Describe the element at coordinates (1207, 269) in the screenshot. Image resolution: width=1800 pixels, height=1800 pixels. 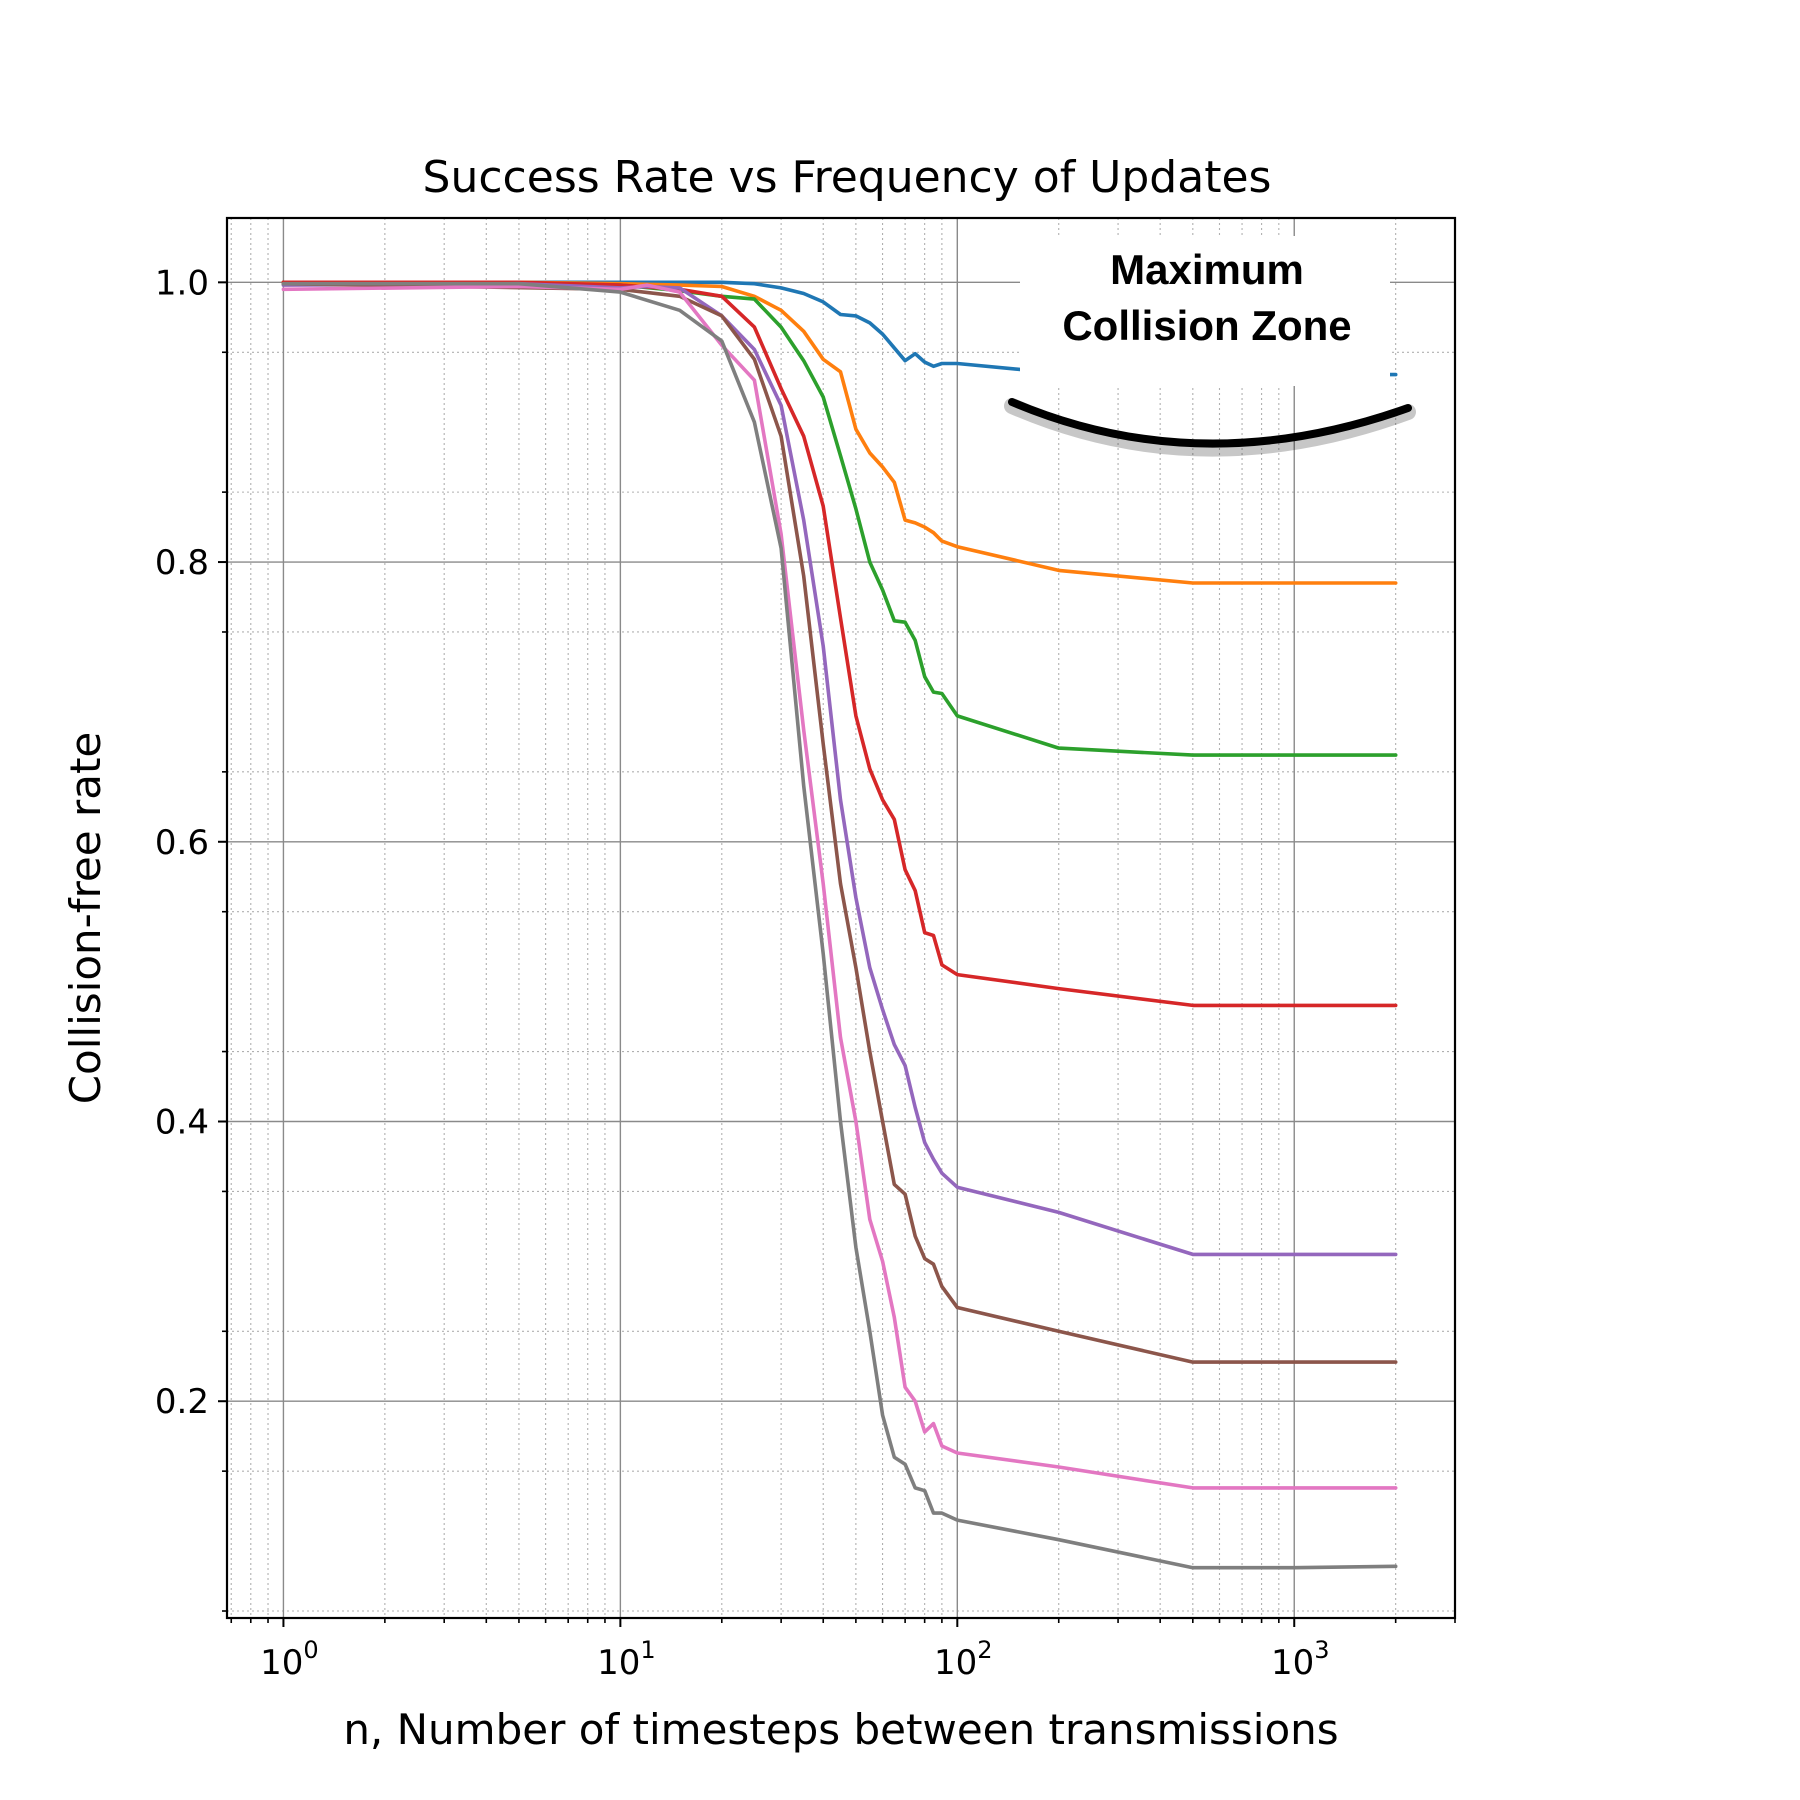
I see `annotation-line-1: Maximum` at that location.